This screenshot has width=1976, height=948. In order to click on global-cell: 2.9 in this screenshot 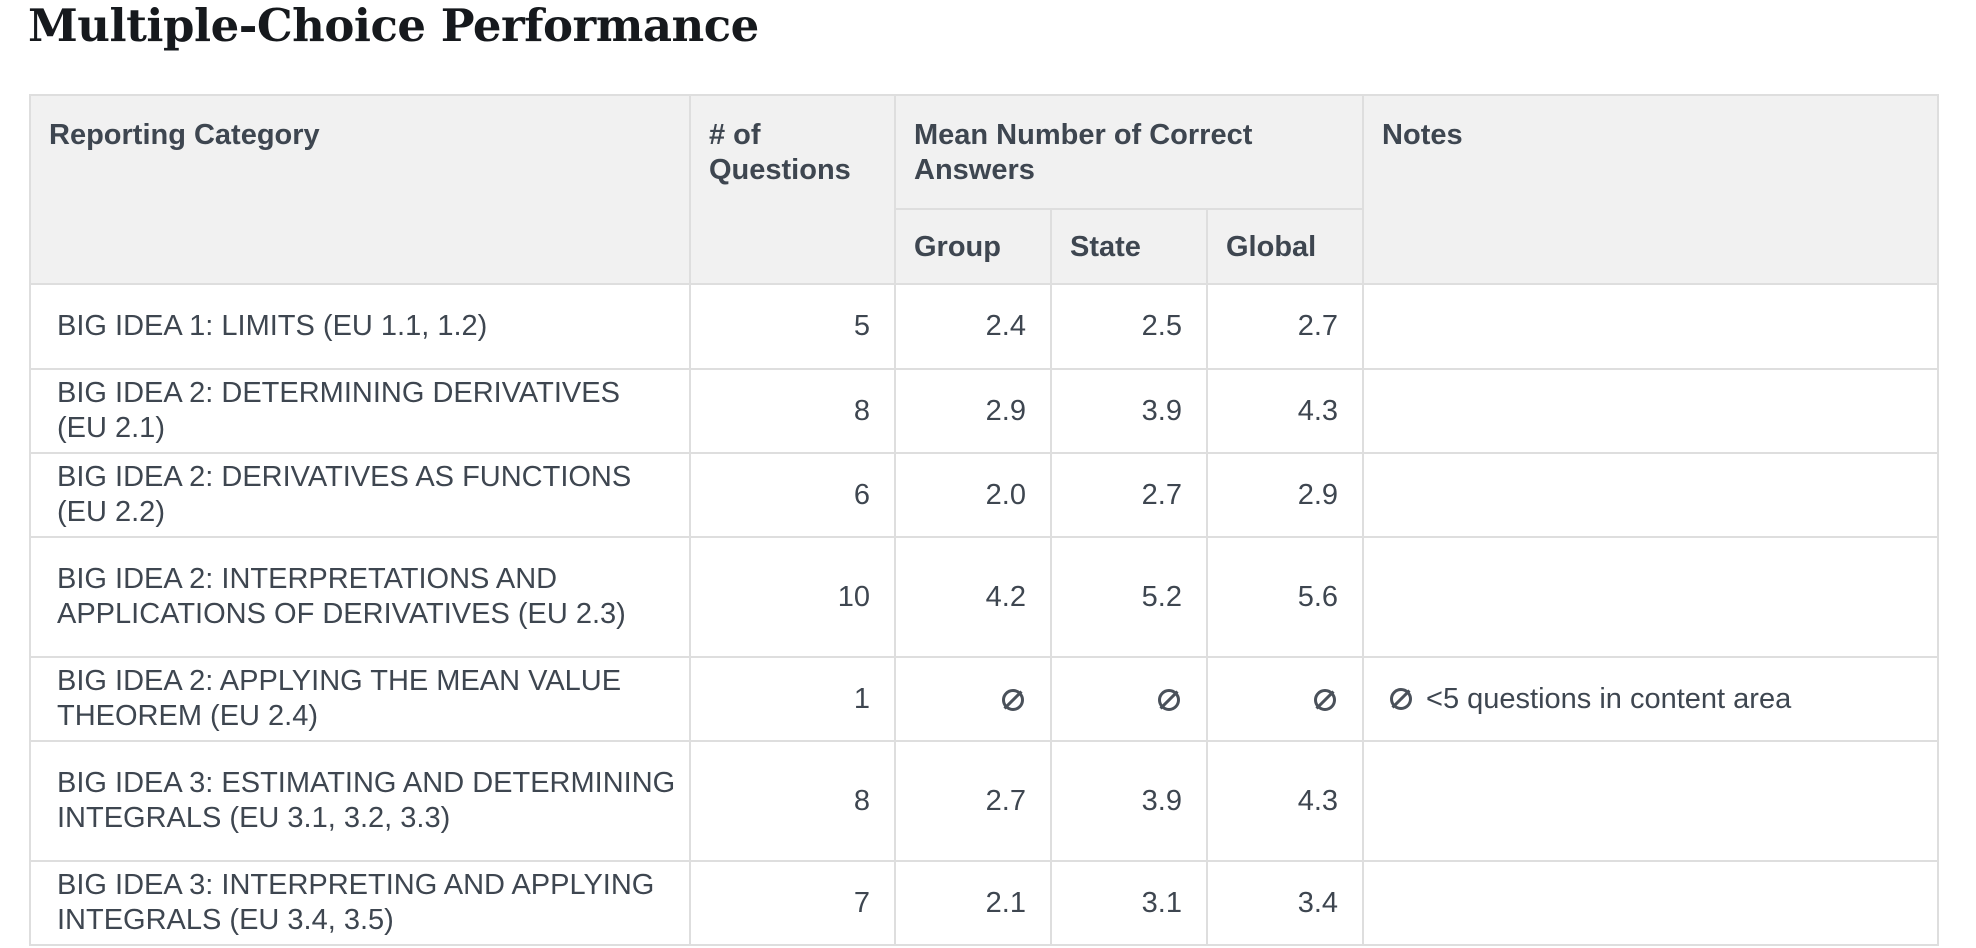, I will do `click(1285, 495)`.